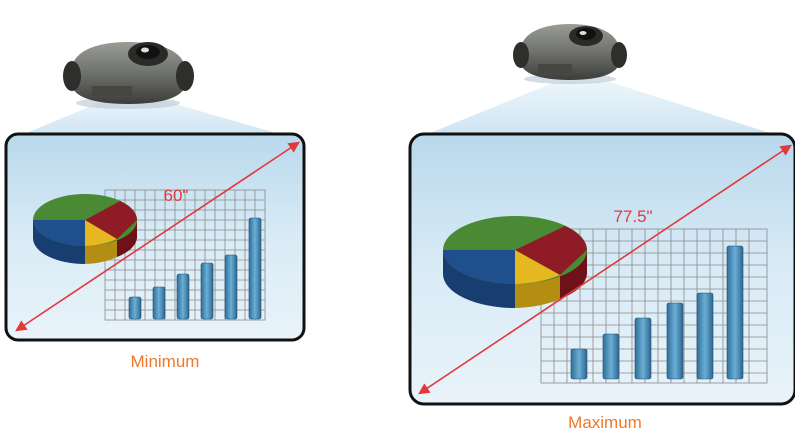 This screenshot has width=795, height=439. I want to click on maximum-label: Maximum, so click(605, 422).